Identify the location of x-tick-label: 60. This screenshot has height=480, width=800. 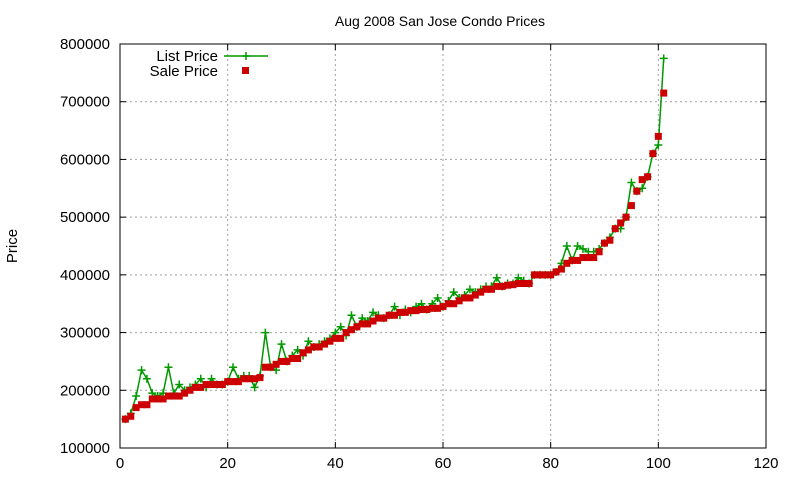
(443, 463).